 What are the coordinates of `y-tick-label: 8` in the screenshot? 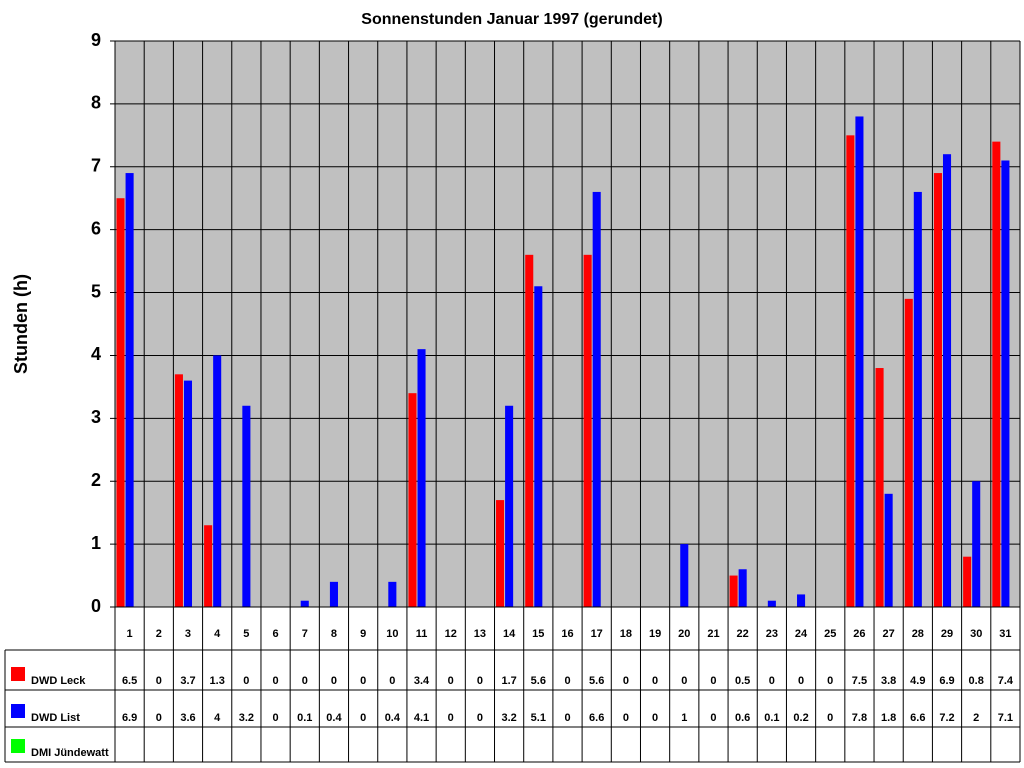 It's located at (96, 103).